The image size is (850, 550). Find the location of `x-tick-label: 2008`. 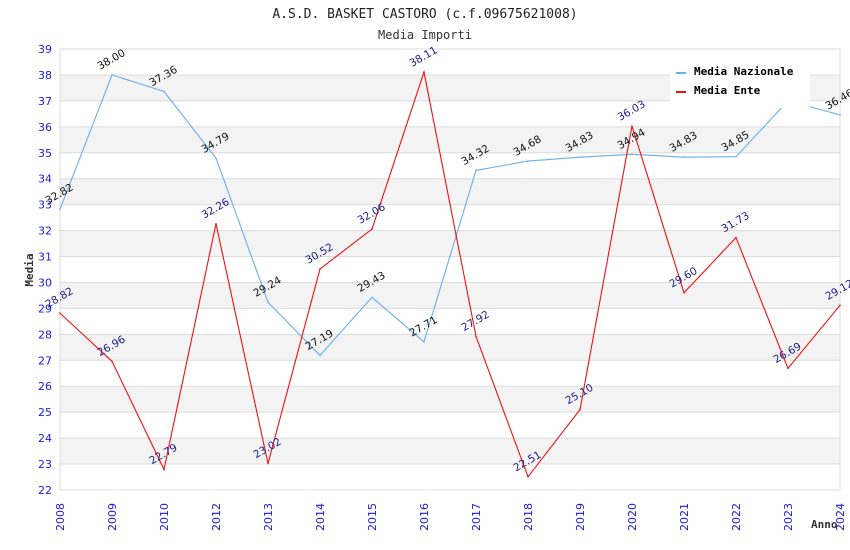

x-tick-label: 2008 is located at coordinates (60, 517).